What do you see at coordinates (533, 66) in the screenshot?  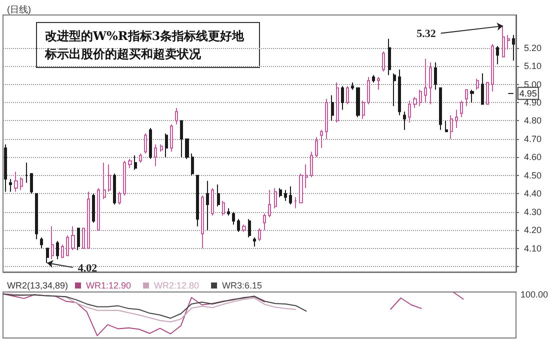 I see `y-tick-label: 5.10` at bounding box center [533, 66].